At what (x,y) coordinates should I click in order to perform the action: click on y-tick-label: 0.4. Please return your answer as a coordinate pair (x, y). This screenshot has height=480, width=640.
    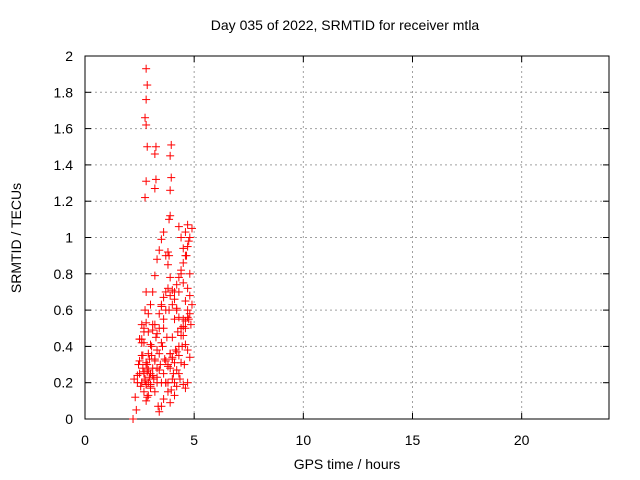
    Looking at the image, I should click on (64, 346).